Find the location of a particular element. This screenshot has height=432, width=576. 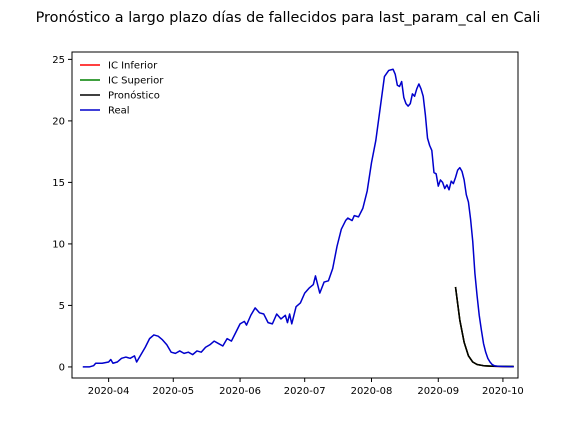

x-tick-label: 2020-07 is located at coordinates (305, 391).